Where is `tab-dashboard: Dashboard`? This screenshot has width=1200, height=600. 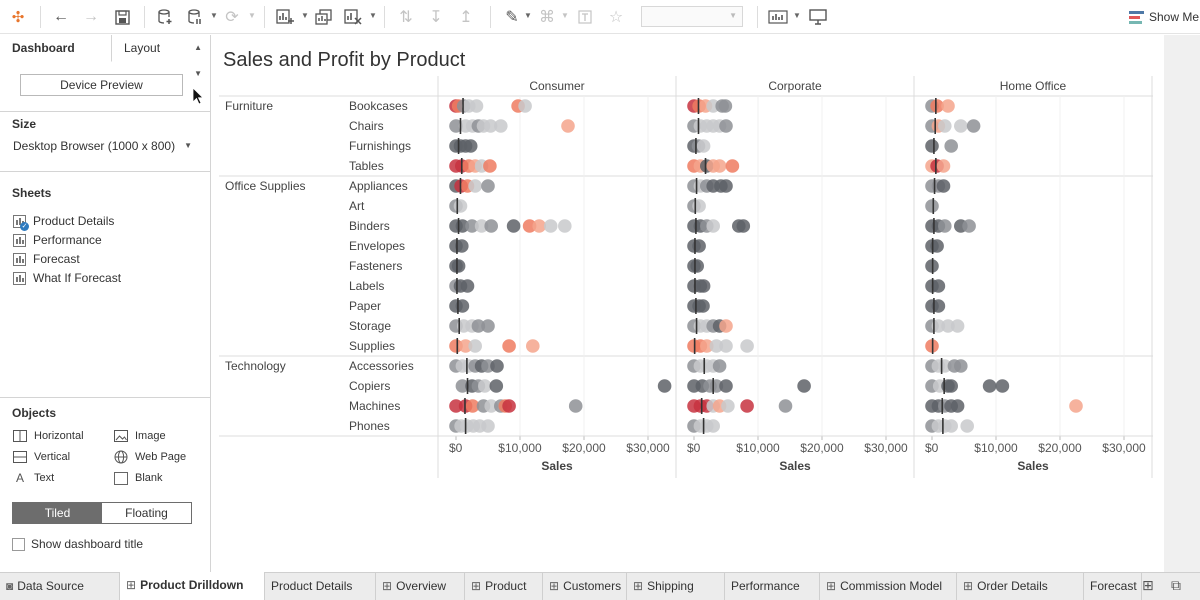
tab-dashboard: Dashboard is located at coordinates (56, 48).